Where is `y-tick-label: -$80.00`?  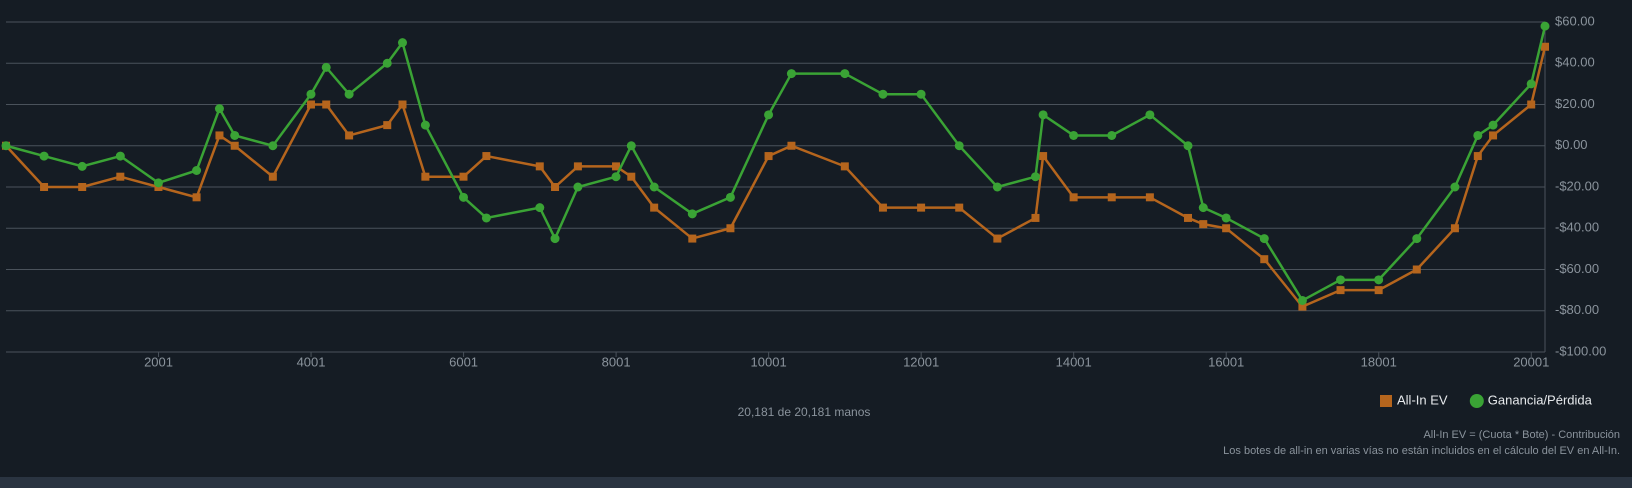 y-tick-label: -$80.00 is located at coordinates (1577, 309).